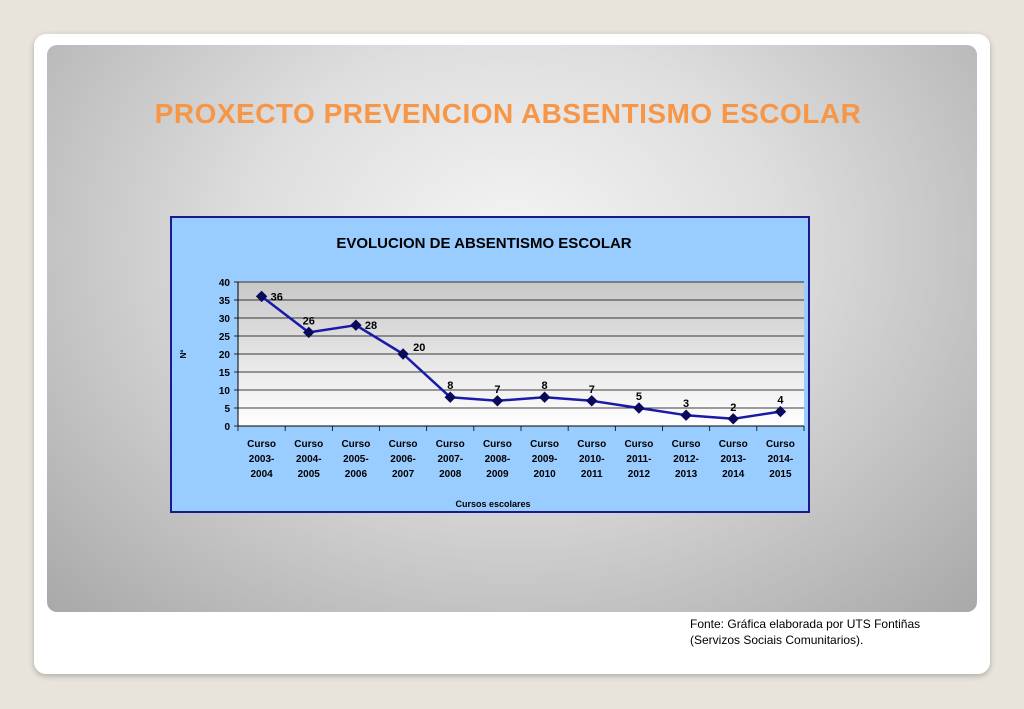 This screenshot has width=1024, height=709. I want to click on x-tick-label: 2006-, so click(403, 459).